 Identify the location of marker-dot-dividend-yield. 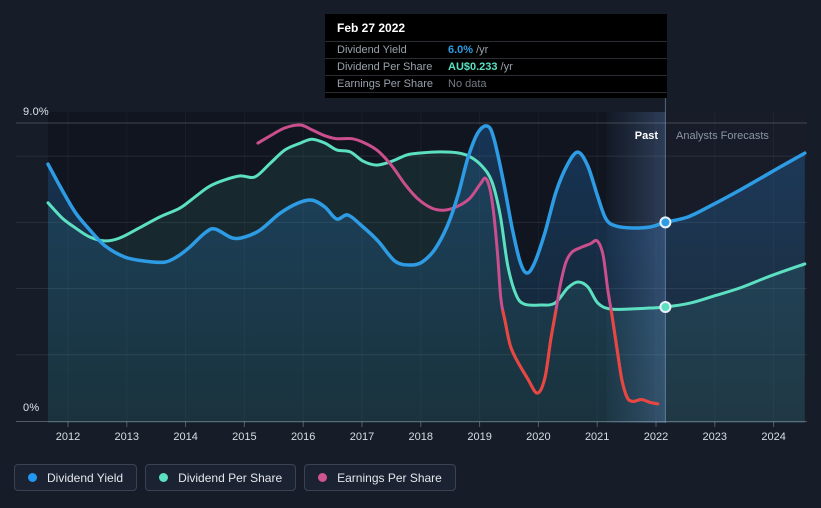
(665, 222).